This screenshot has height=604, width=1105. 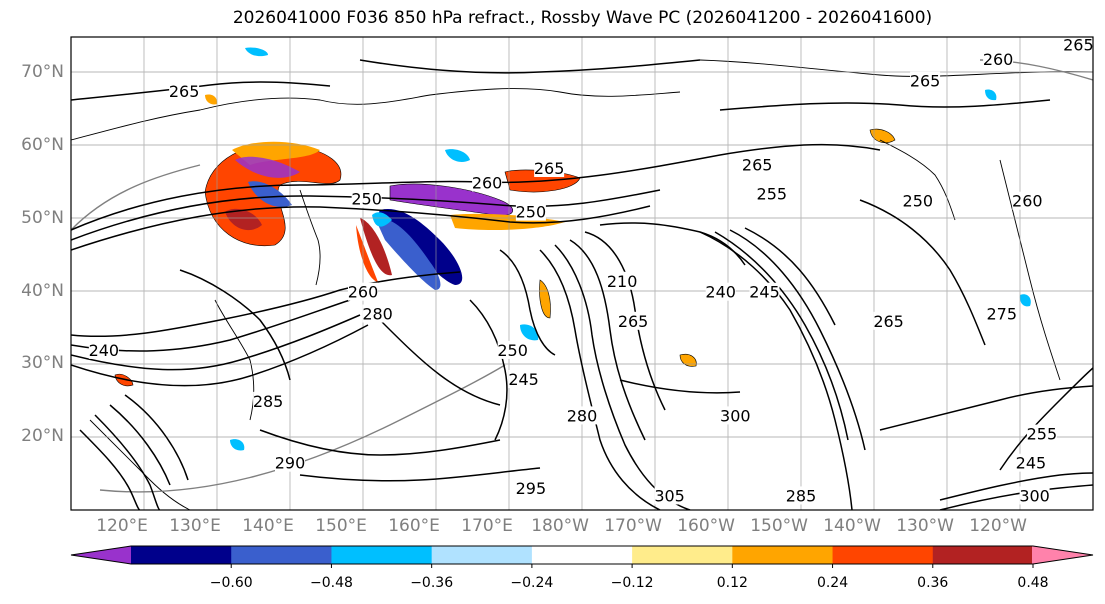 I want to click on longitude-label: 120°W, so click(x=998, y=526).